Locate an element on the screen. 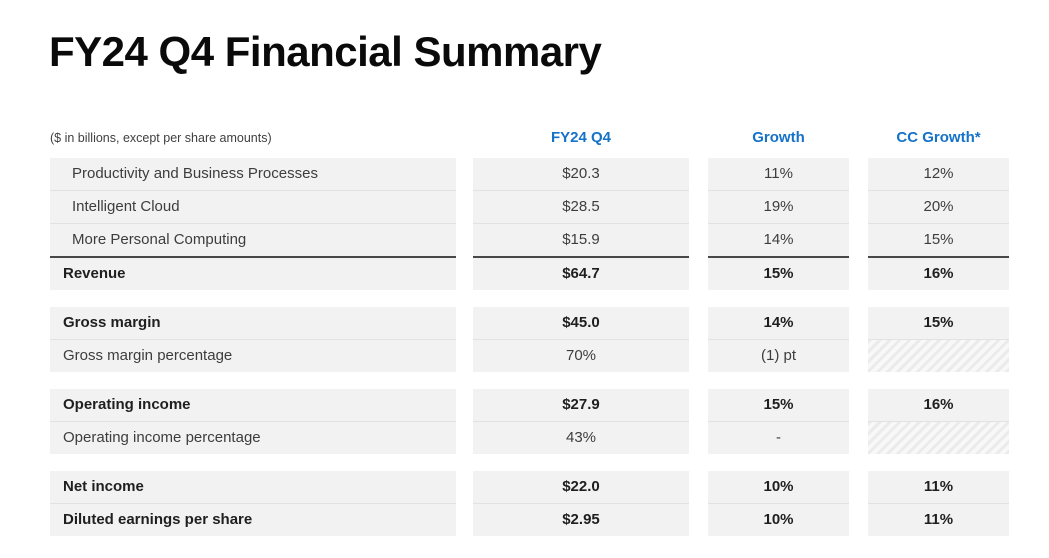  value-cell-fy24q4: $28.5 is located at coordinates (581, 207).